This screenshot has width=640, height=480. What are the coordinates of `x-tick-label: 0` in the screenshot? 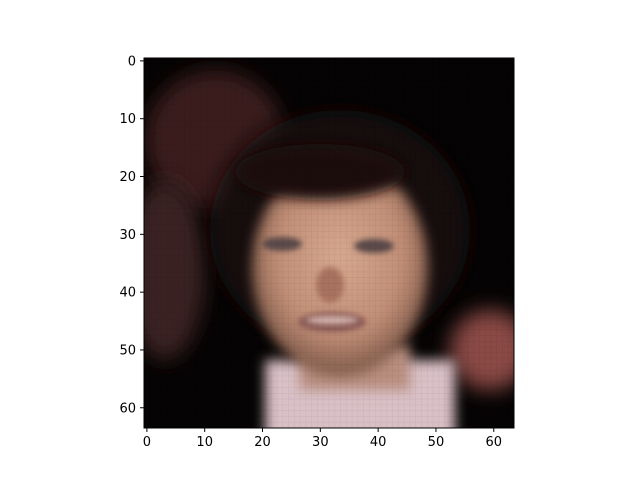 It's located at (147, 442).